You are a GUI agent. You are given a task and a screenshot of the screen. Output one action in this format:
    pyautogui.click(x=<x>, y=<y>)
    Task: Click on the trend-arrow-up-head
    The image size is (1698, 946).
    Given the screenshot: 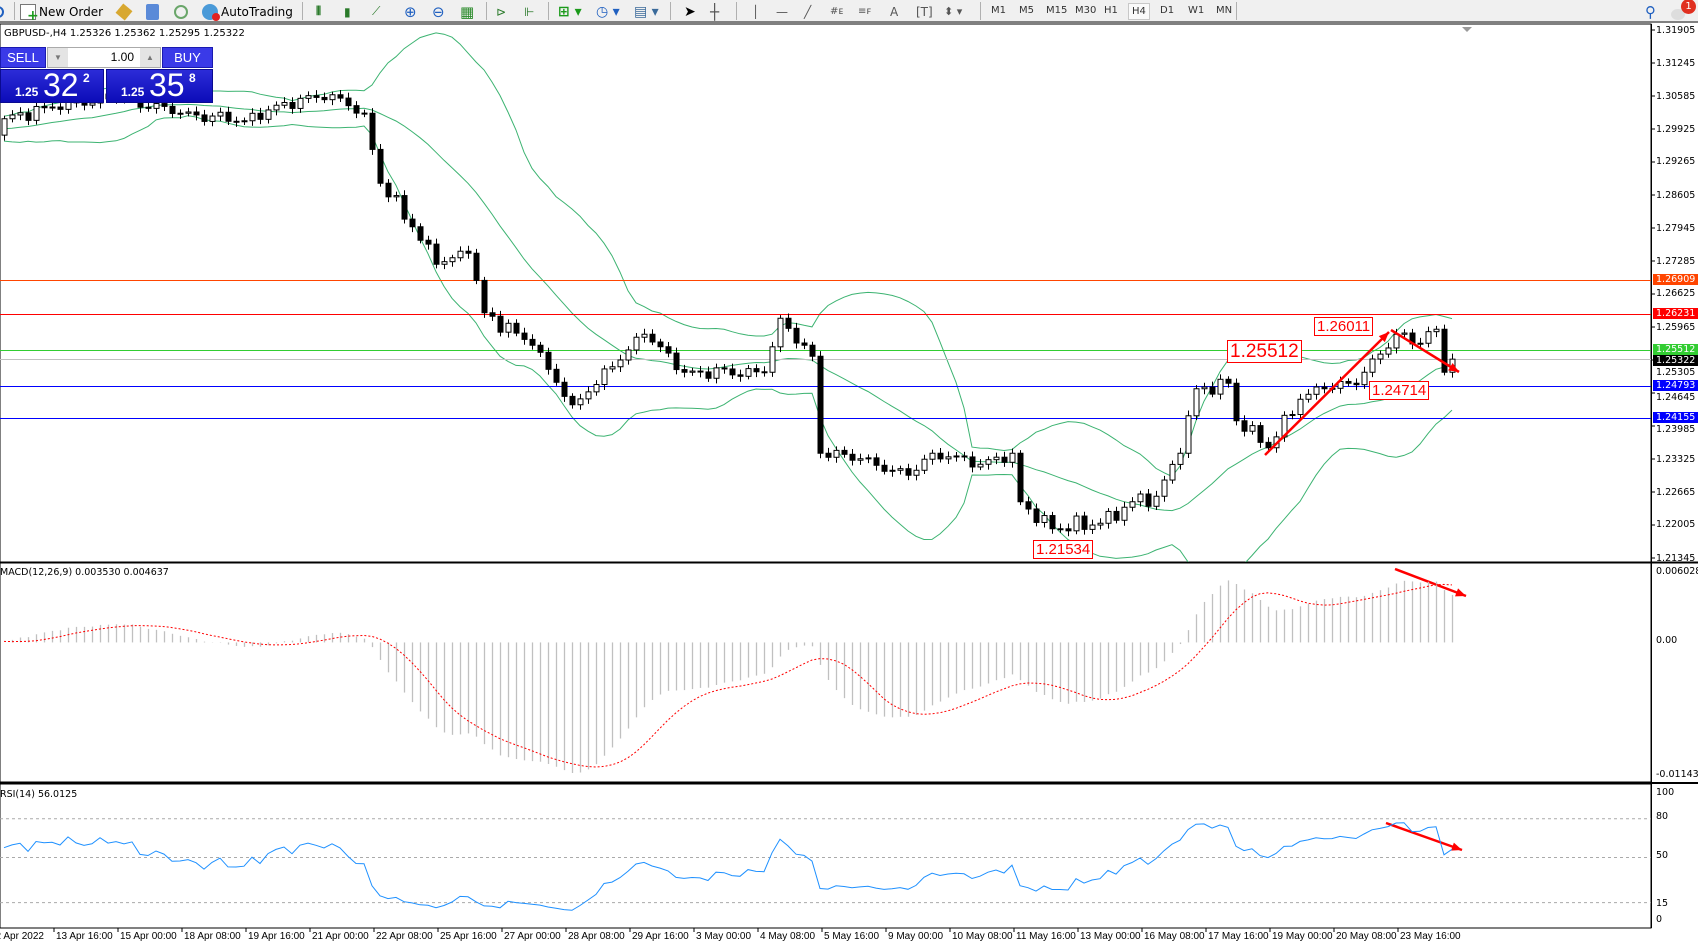 What is the action you would take?
    pyautogui.click(x=1383, y=337)
    